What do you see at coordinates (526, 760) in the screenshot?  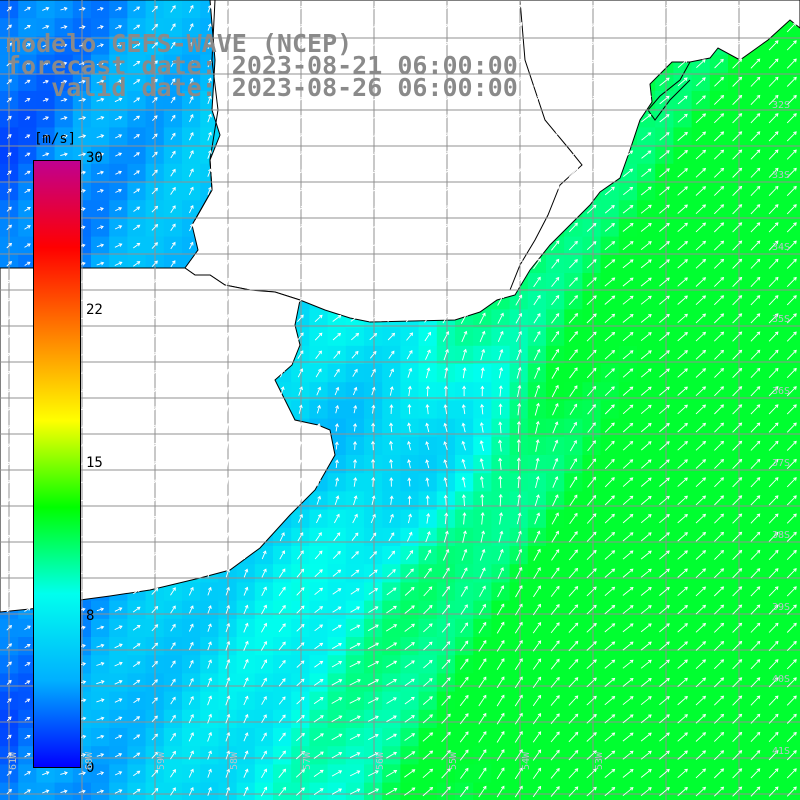 I see `lon-label: 54W` at bounding box center [526, 760].